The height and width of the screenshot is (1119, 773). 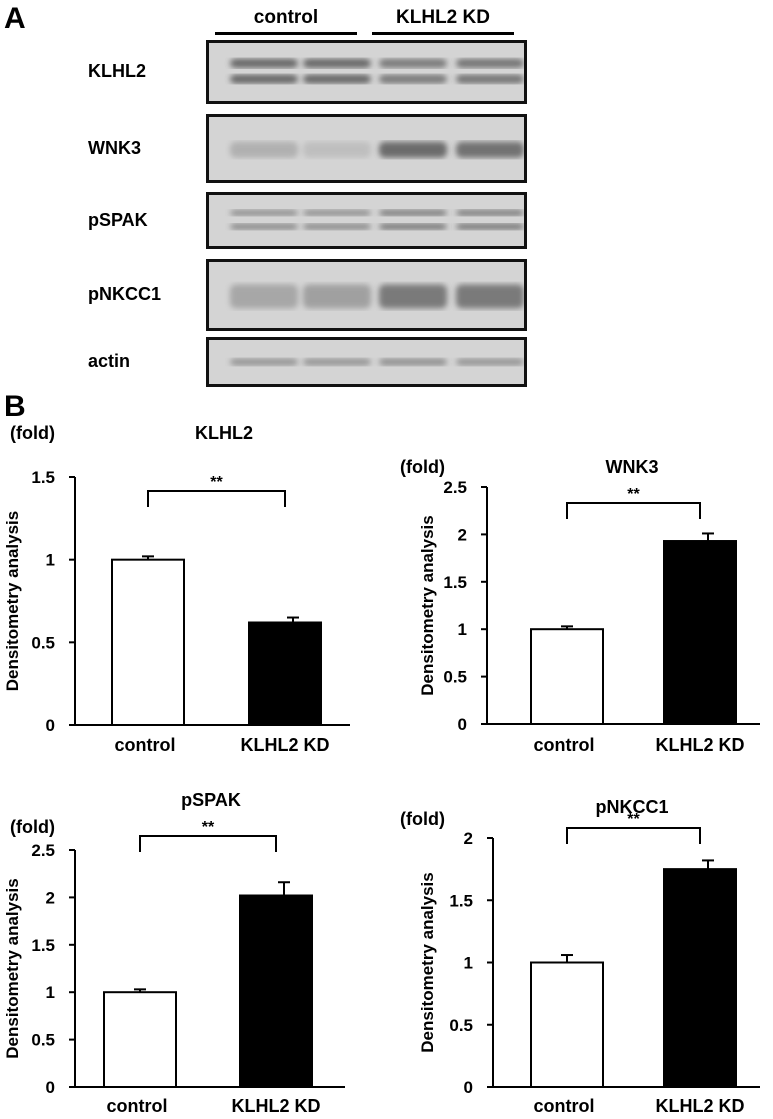 I want to click on chart-wnk3-bar-klhl2-kd, so click(x=700, y=633).